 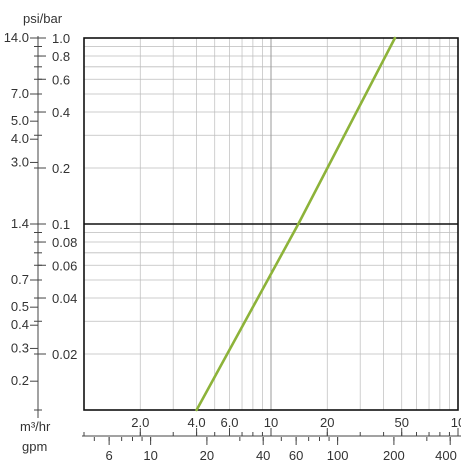 What do you see at coordinates (20, 347) in the screenshot?
I see `psi-tick-label: 0.3` at bounding box center [20, 347].